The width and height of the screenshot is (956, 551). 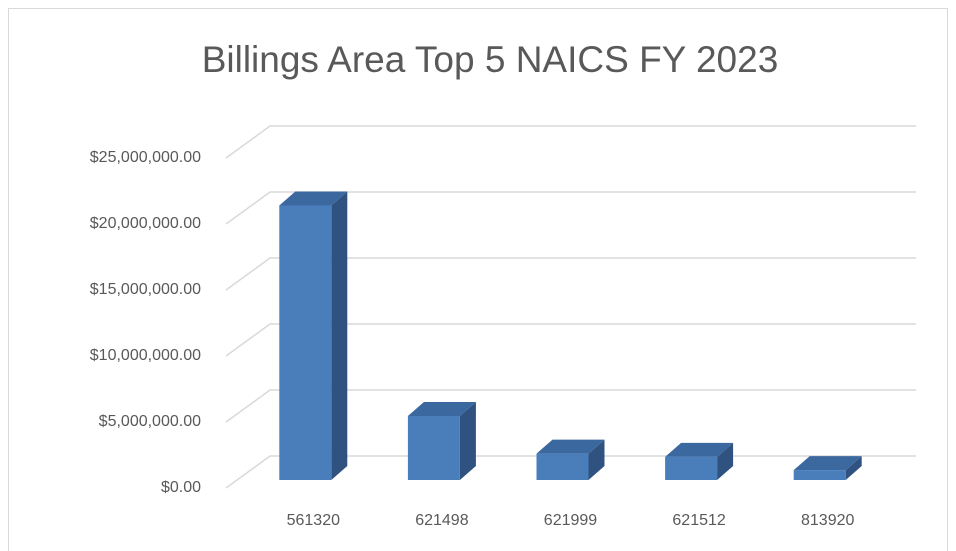 I want to click on y-tick-label: $15,000,000.00, so click(x=145, y=289).